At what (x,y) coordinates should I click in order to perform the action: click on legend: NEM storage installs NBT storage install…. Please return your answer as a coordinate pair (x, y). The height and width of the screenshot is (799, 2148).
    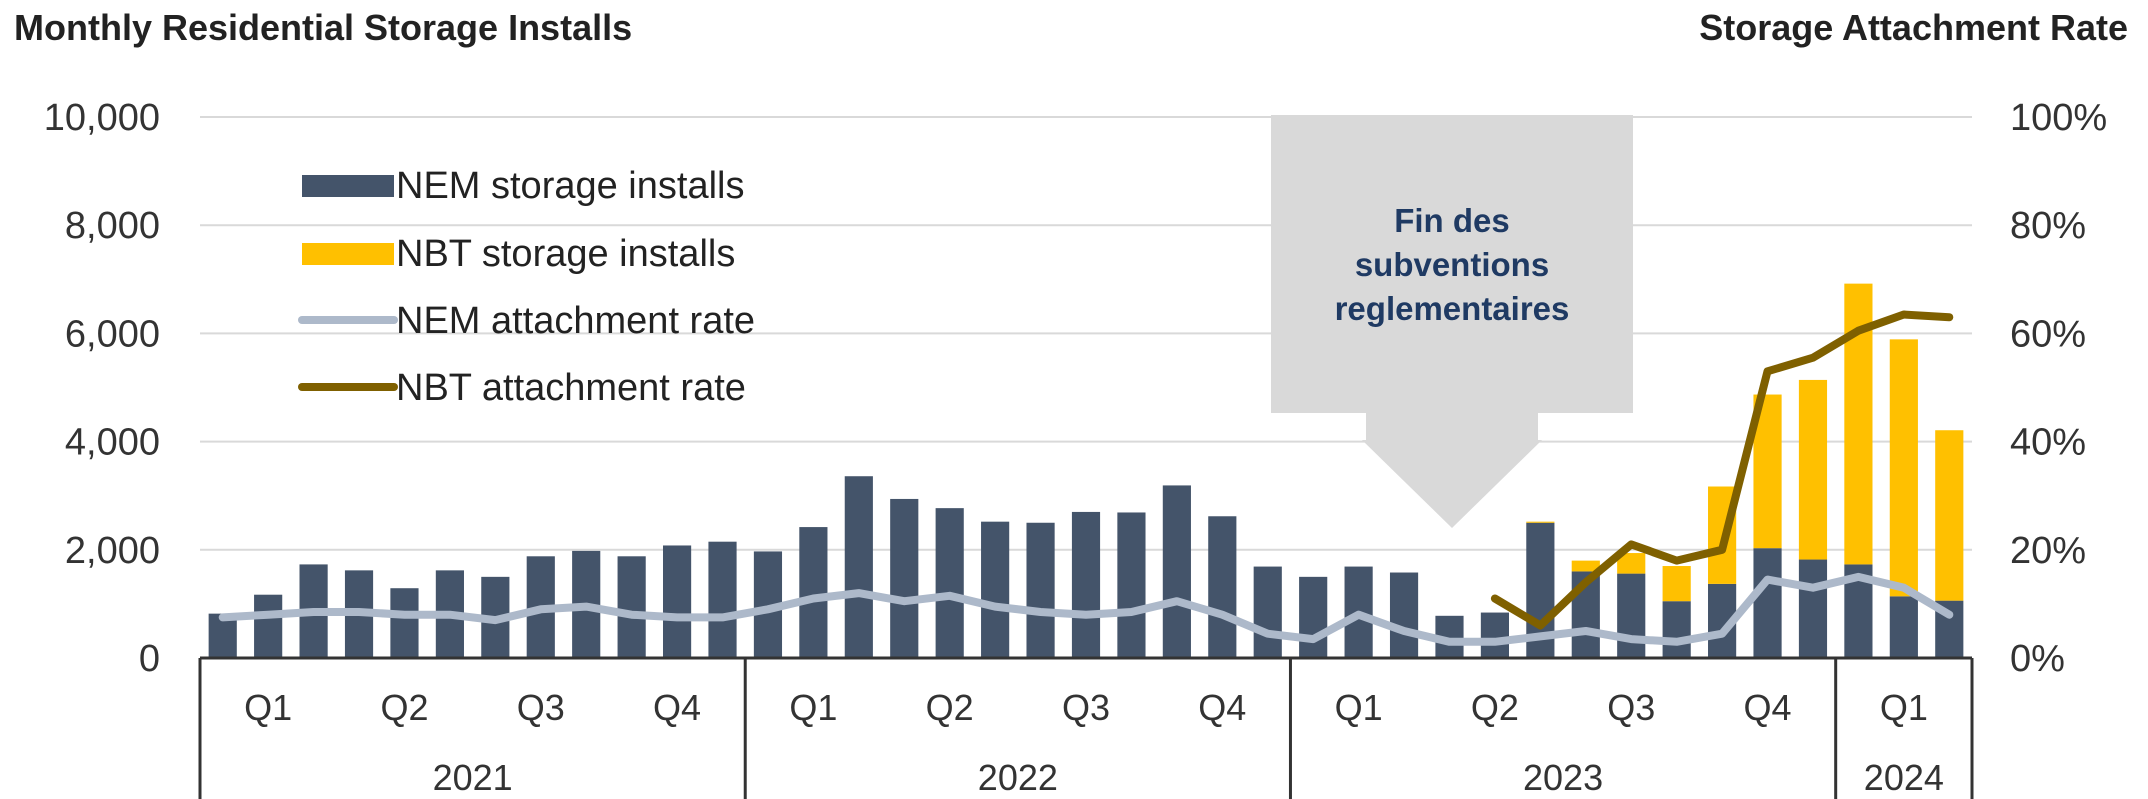
    Looking at the image, I should click on (526, 287).